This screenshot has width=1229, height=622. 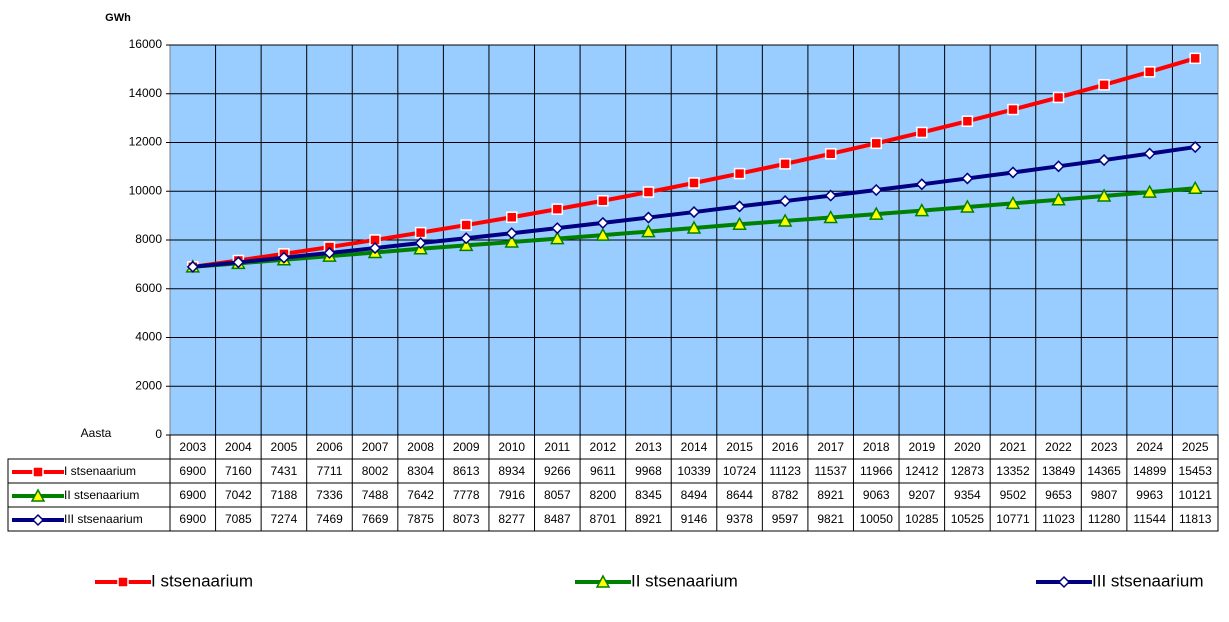 I want to click on table-cell: 8200, so click(x=603, y=495).